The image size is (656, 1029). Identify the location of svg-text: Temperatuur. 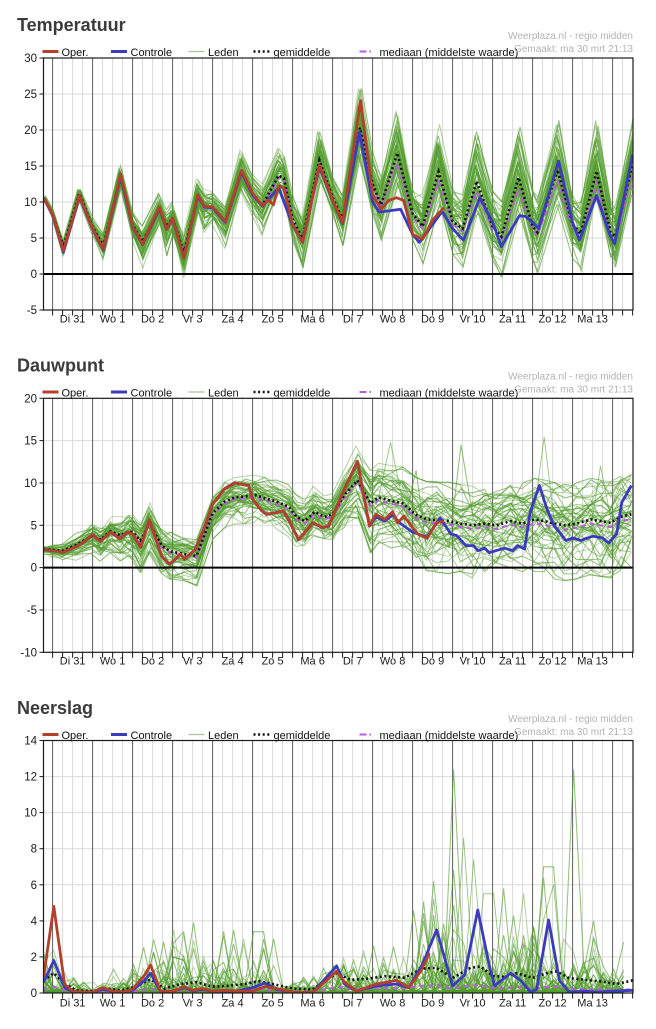
(71, 25).